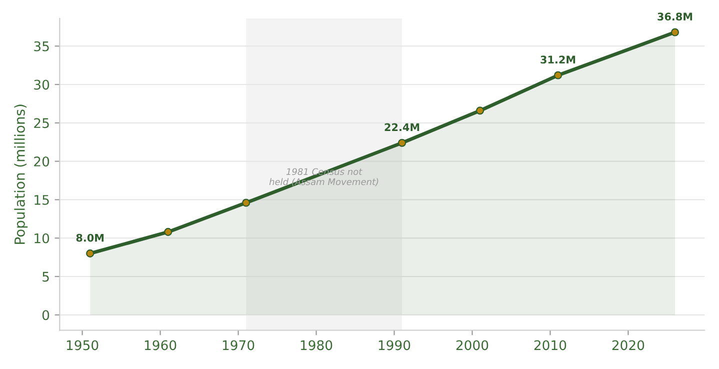 This screenshot has height=369, width=719. What do you see at coordinates (42, 85) in the screenshot?
I see `y-tick-label: 30` at bounding box center [42, 85].